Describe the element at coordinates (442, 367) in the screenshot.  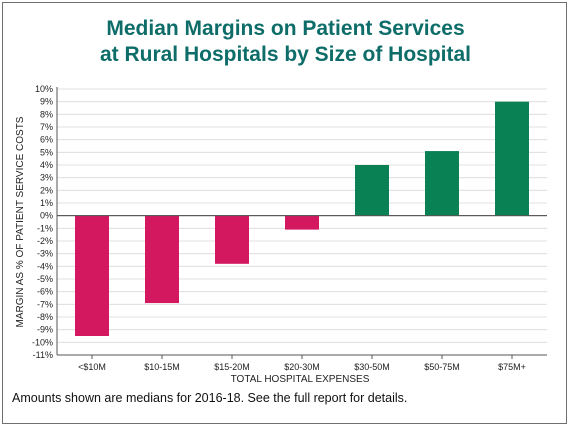
I see `x-tick-label: $50-75M` at that location.